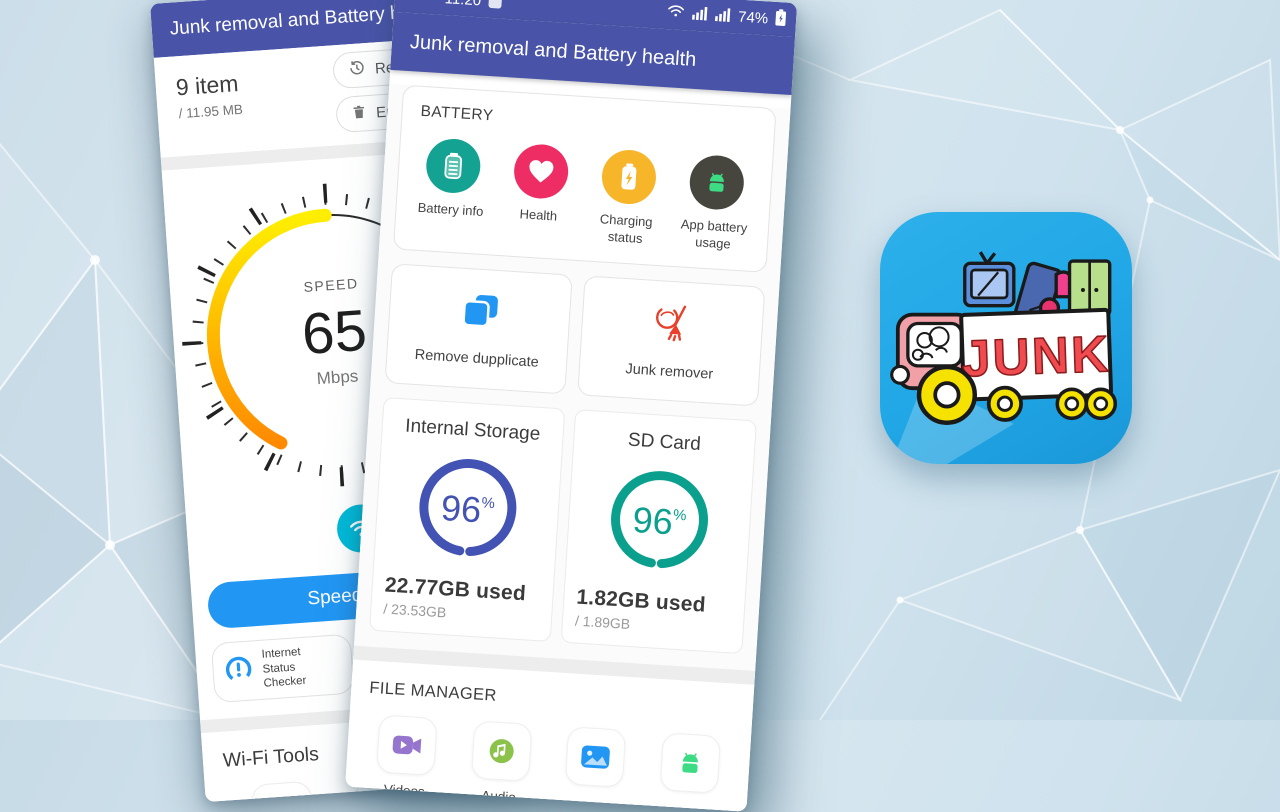 The height and width of the screenshot is (812, 1280). I want to click on sd-card-ring: 96%, so click(659, 522).